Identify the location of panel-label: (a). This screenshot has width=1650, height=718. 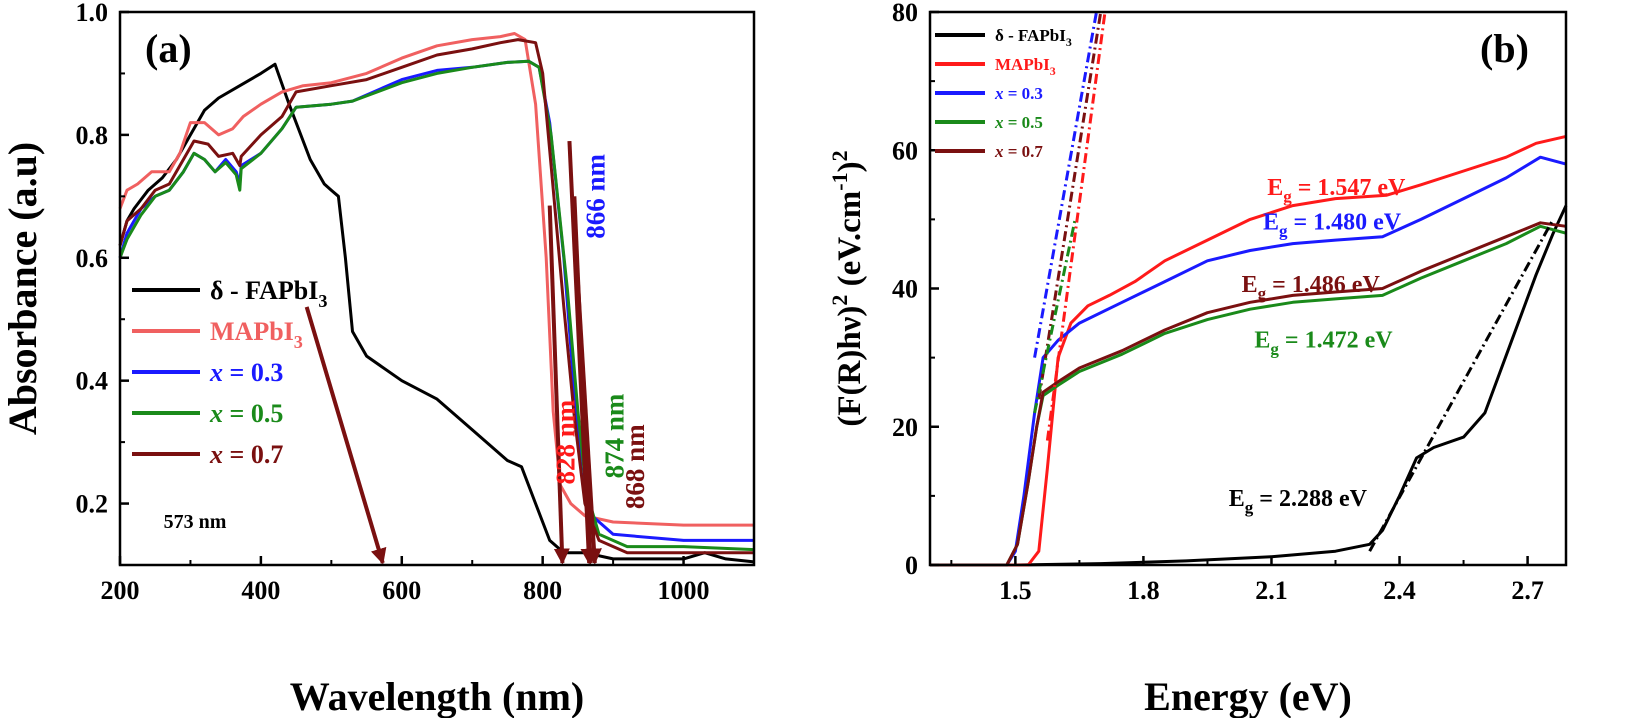
(168, 48).